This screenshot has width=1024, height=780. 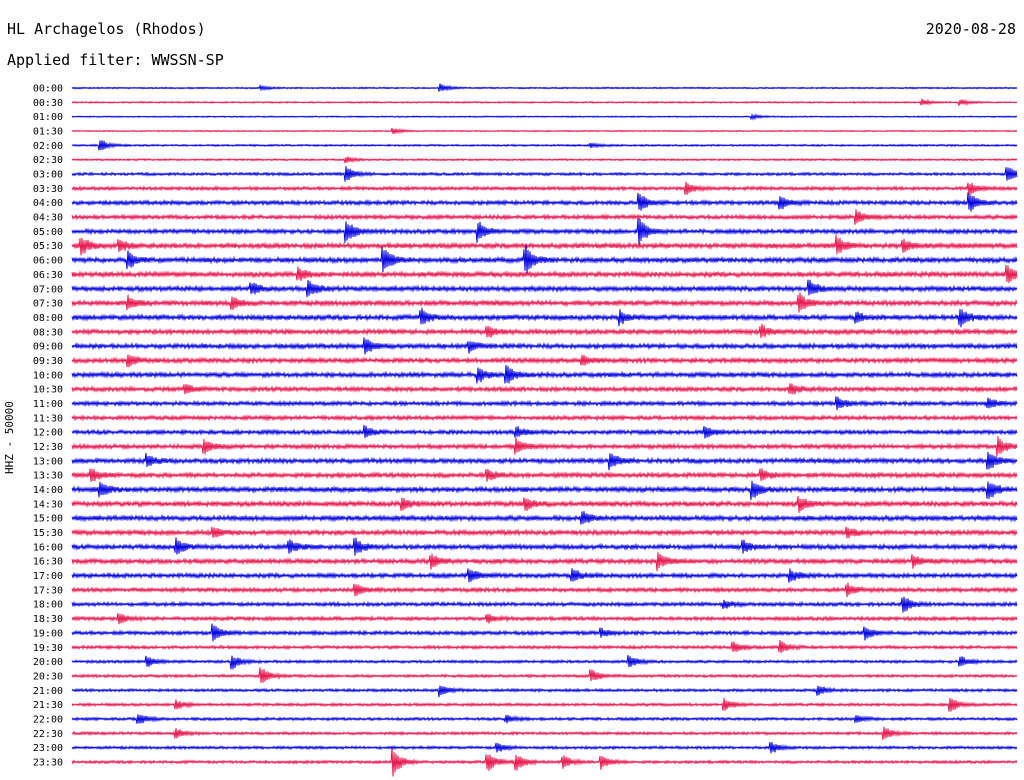 I want to click on filter-label: Applied filter: WWSSN-SP, so click(x=115, y=60).